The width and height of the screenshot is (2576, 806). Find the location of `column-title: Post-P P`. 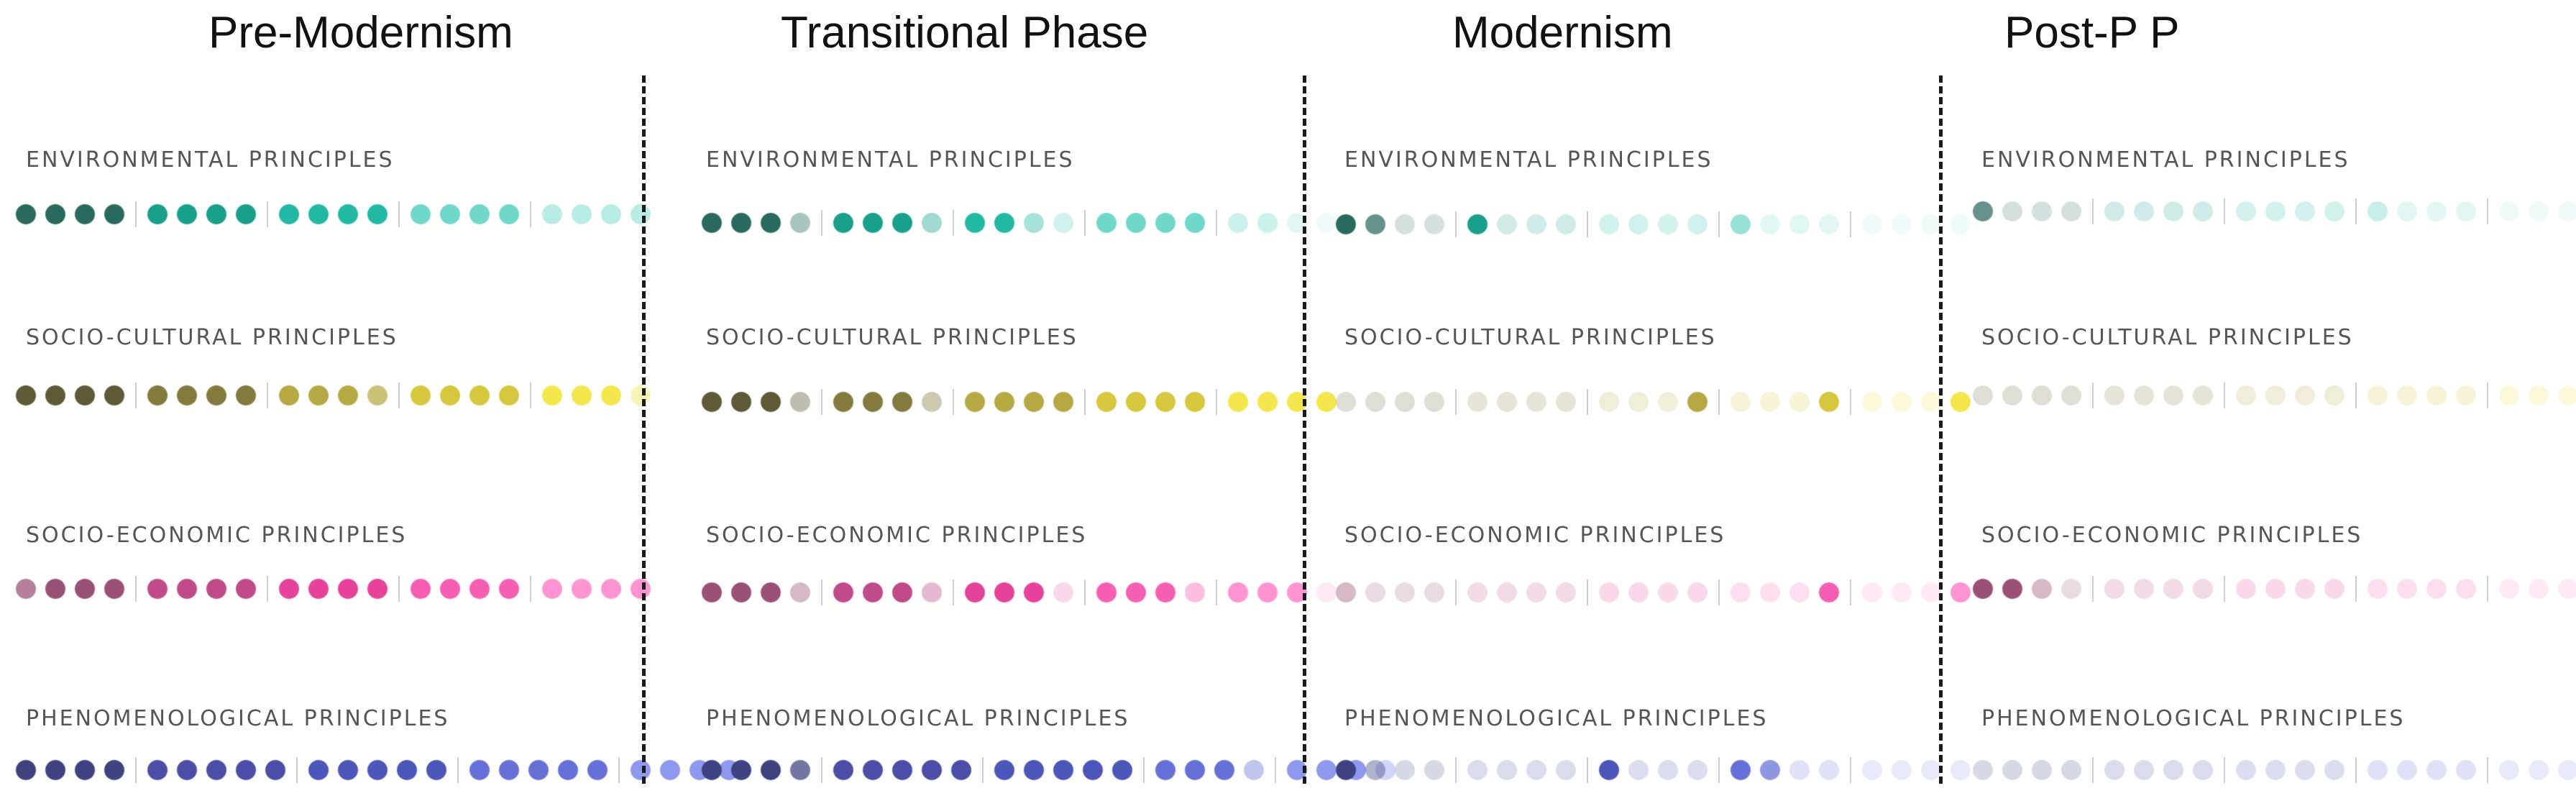

column-title: Post-P P is located at coordinates (2092, 33).